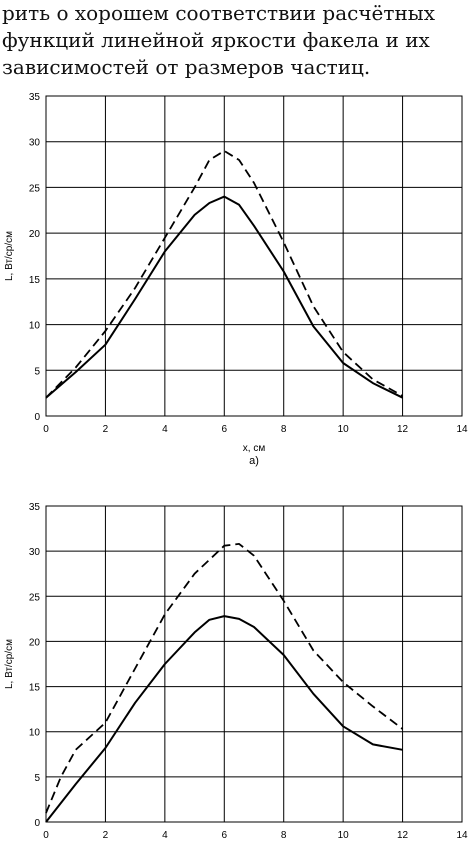 The width and height of the screenshot is (472, 846). Describe the element at coordinates (254, 461) in the screenshot. I see `chart-caption: а)` at that location.